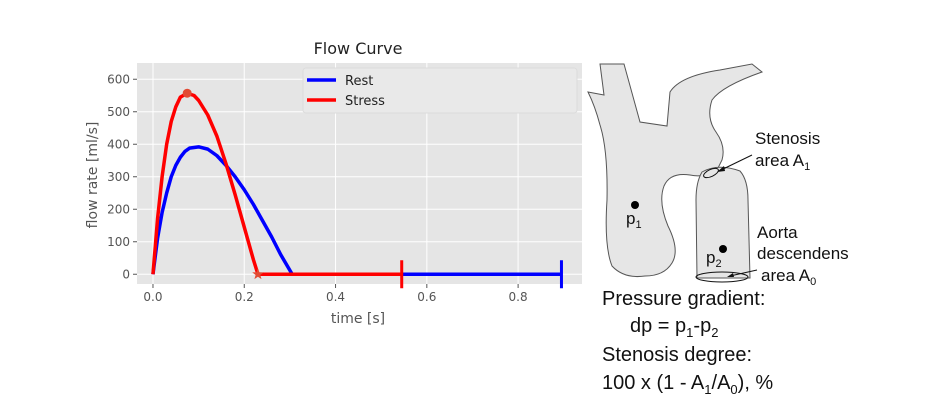 The width and height of the screenshot is (940, 420). What do you see at coordinates (788, 277) in the screenshot?
I see `aorta-area-label: area A0` at bounding box center [788, 277].